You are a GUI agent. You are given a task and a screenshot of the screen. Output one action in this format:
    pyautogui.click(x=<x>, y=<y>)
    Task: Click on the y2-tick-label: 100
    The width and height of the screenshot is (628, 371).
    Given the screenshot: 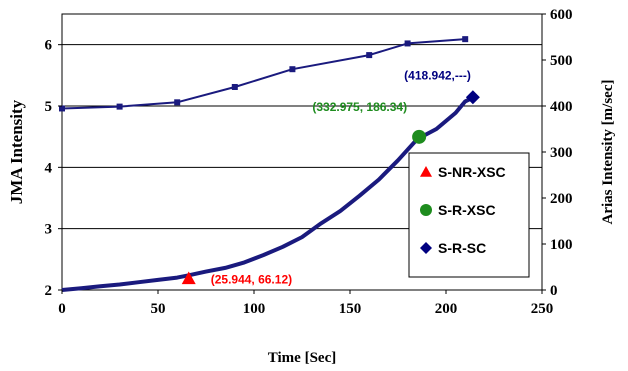 What is the action you would take?
    pyautogui.click(x=561, y=245)
    